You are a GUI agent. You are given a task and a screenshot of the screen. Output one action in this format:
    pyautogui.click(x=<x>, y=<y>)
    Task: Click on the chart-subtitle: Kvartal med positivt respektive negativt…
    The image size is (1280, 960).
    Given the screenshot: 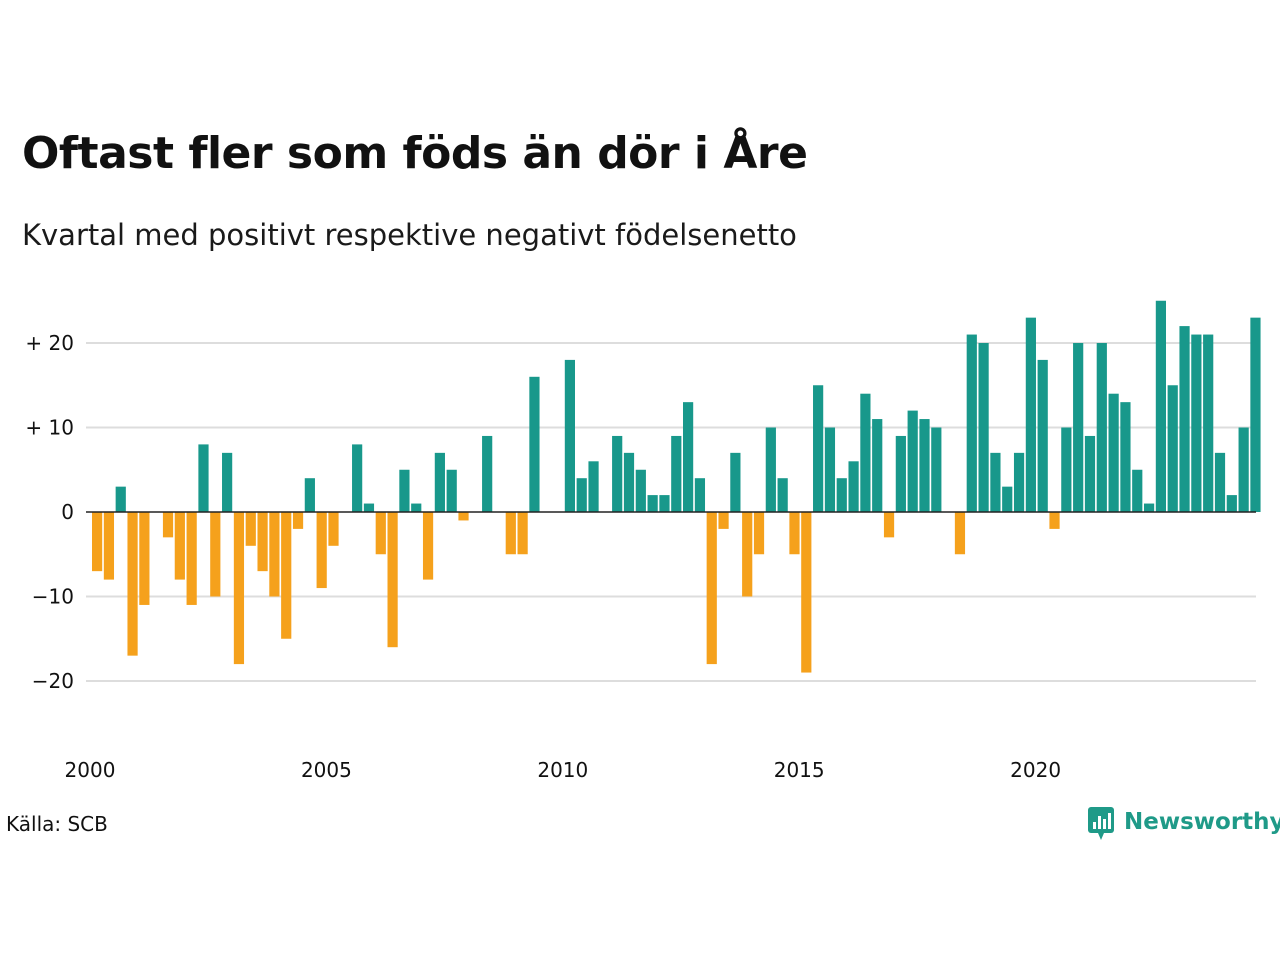 What is the action you would take?
    pyautogui.click(x=409, y=235)
    